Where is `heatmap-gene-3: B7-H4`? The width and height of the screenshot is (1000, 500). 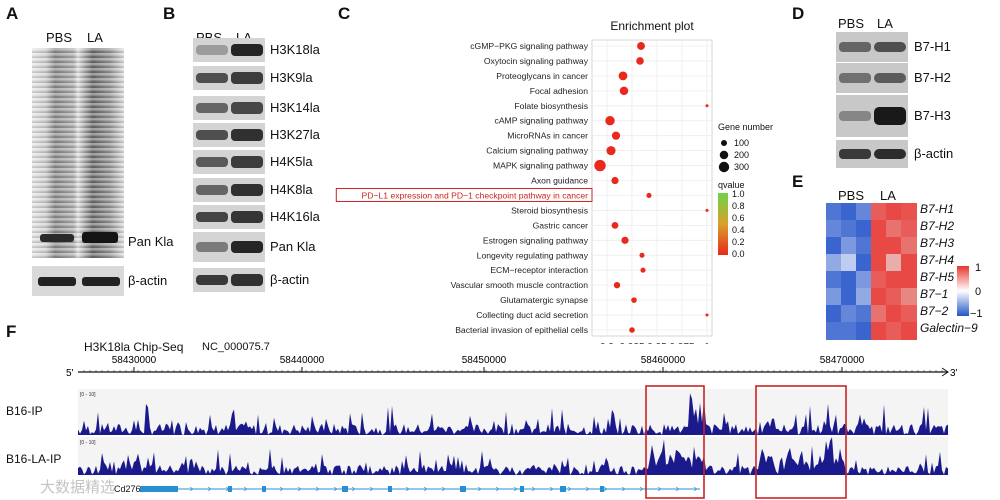
heatmap-gene-3: B7-H4 is located at coordinates (937, 260).